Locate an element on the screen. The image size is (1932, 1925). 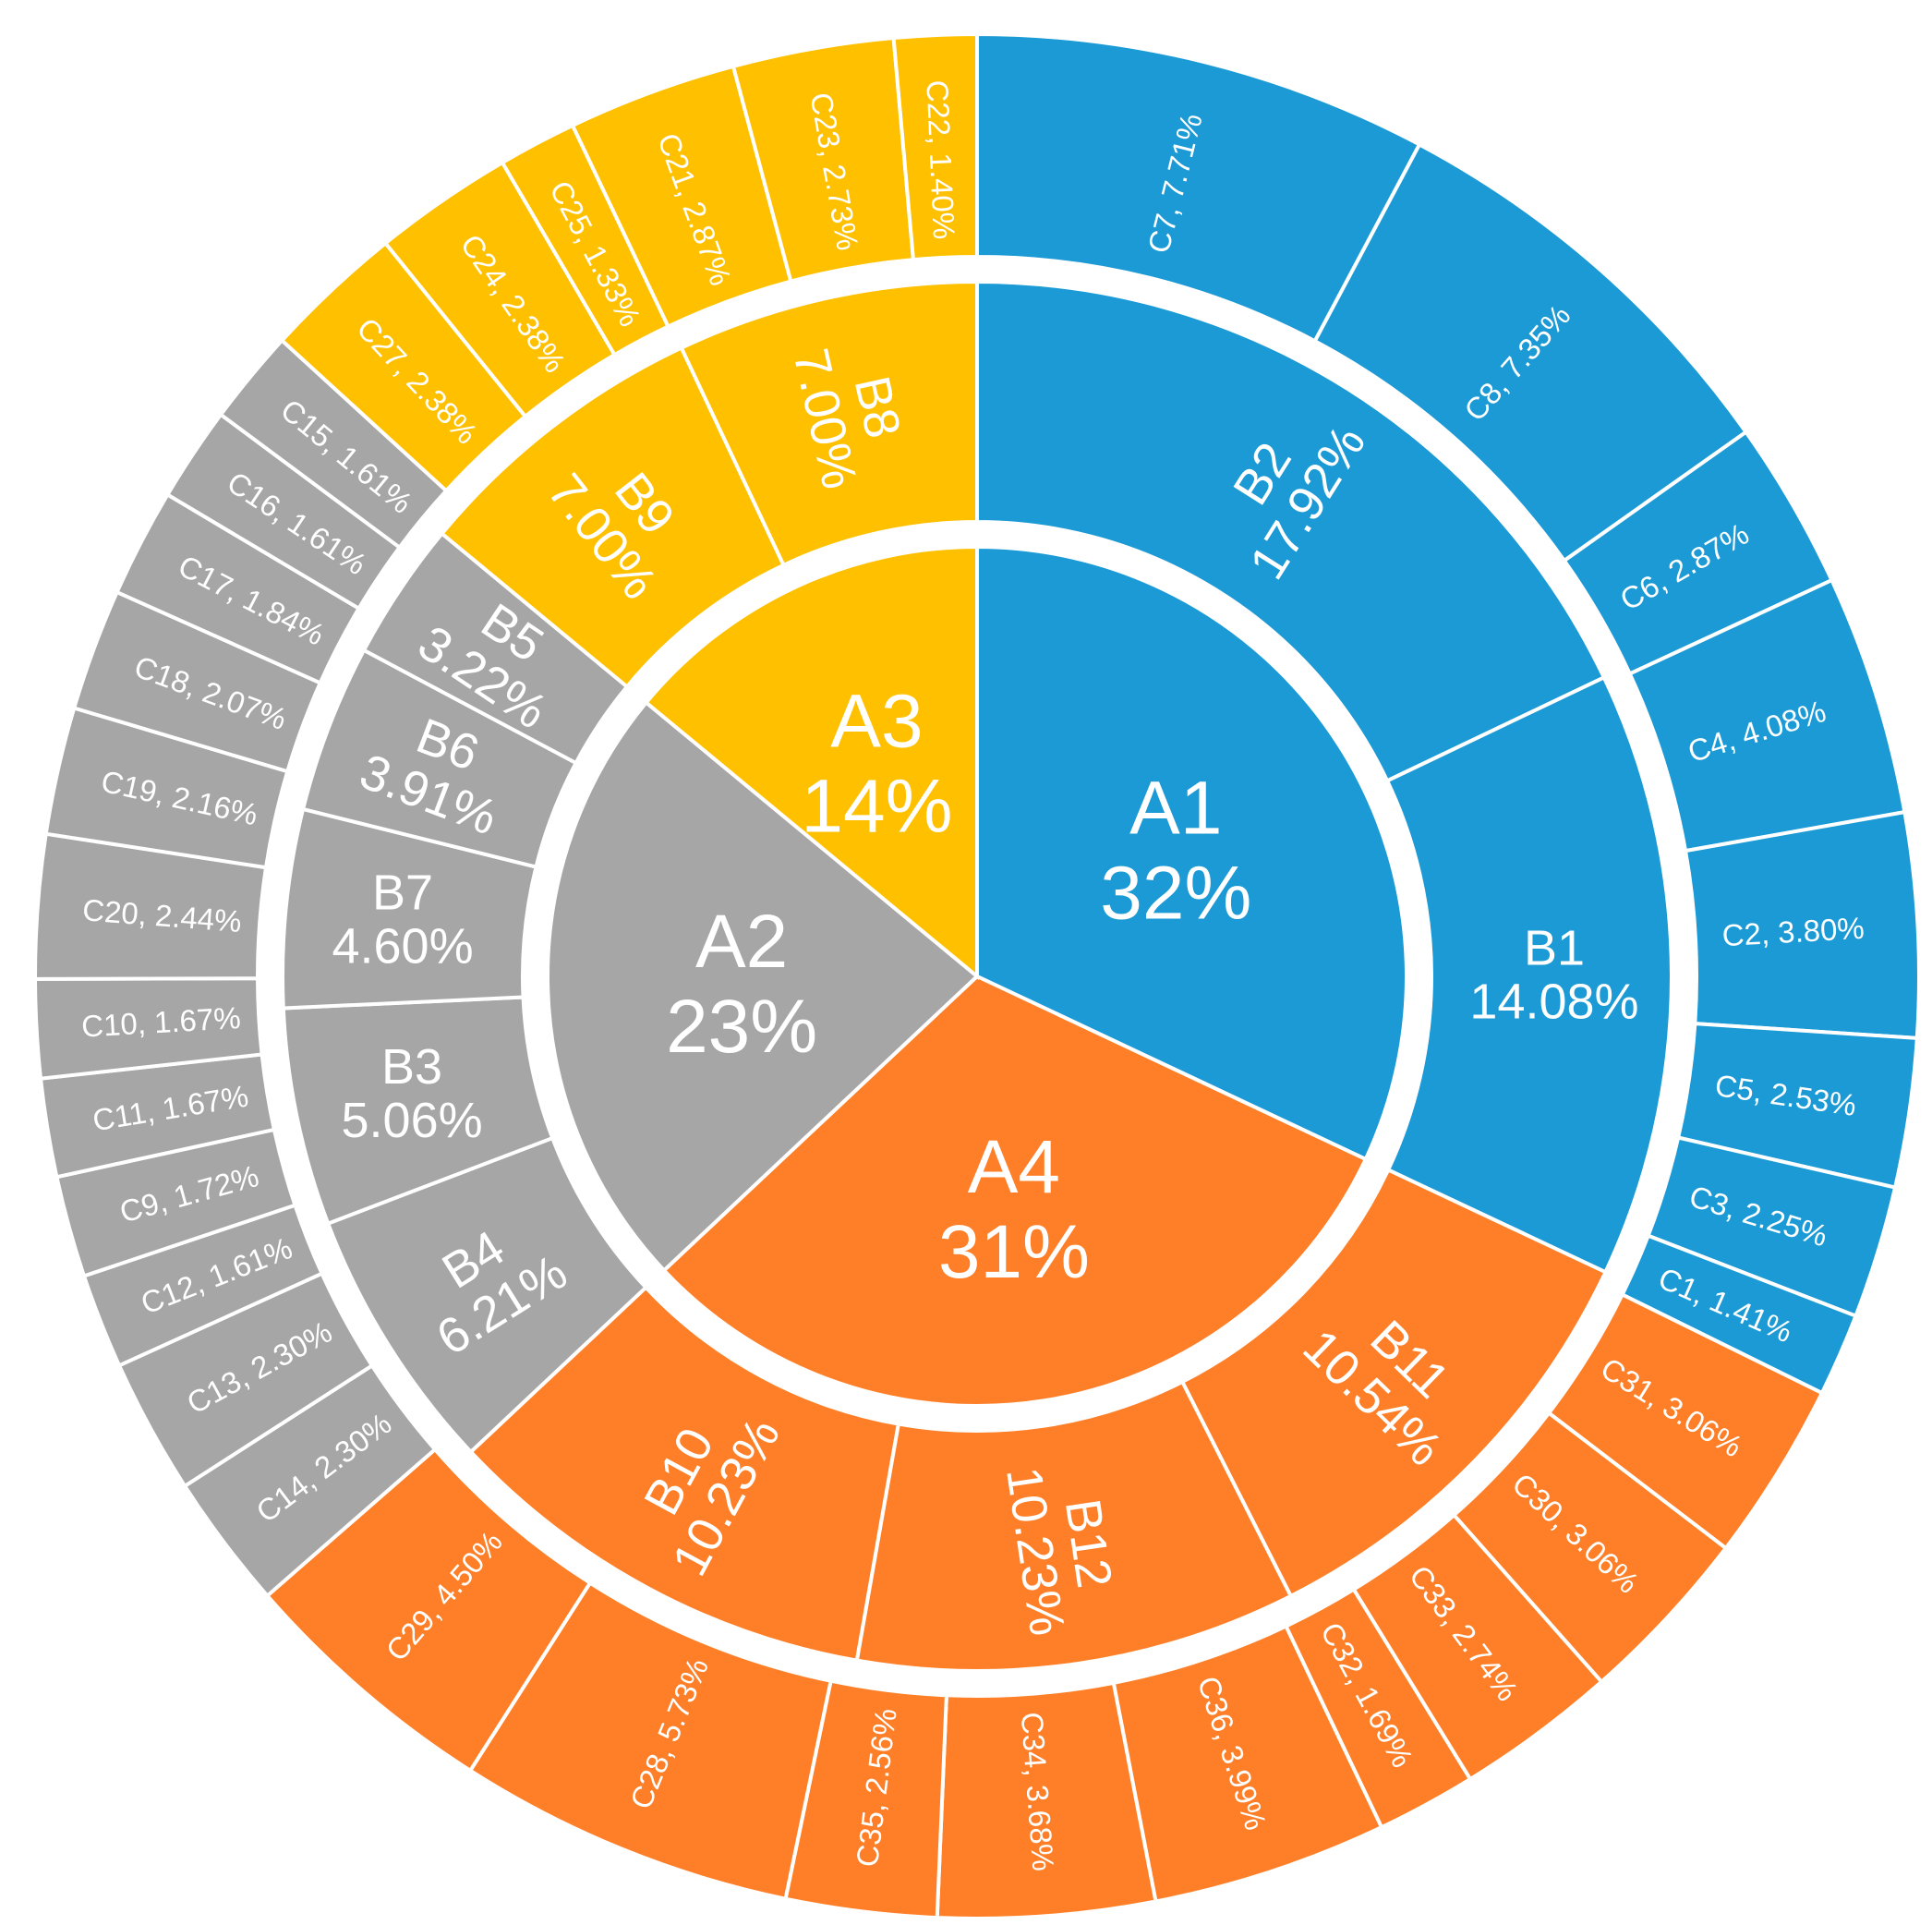
outer-segment-c22 is located at coordinates (935, 146).